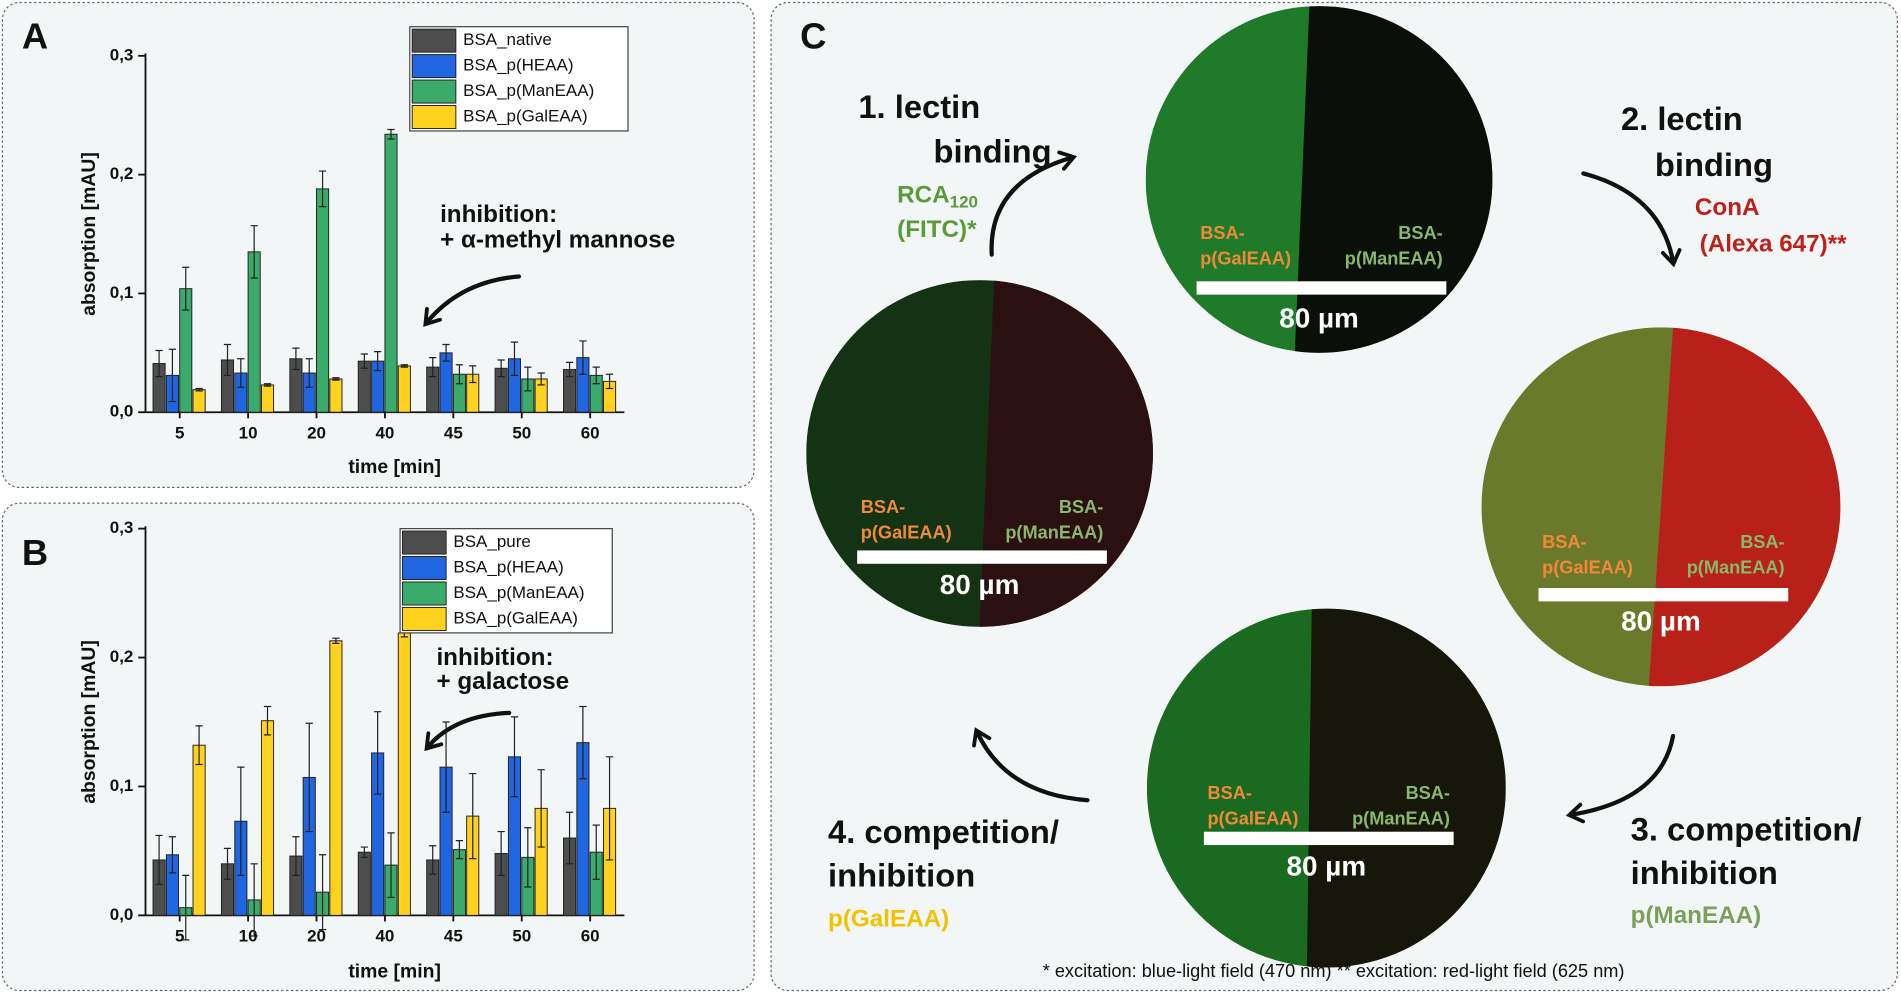 This screenshot has width=1901, height=993. Describe the element at coordinates (964, 202) in the screenshot. I see `reagent-subscript: 120` at that location.